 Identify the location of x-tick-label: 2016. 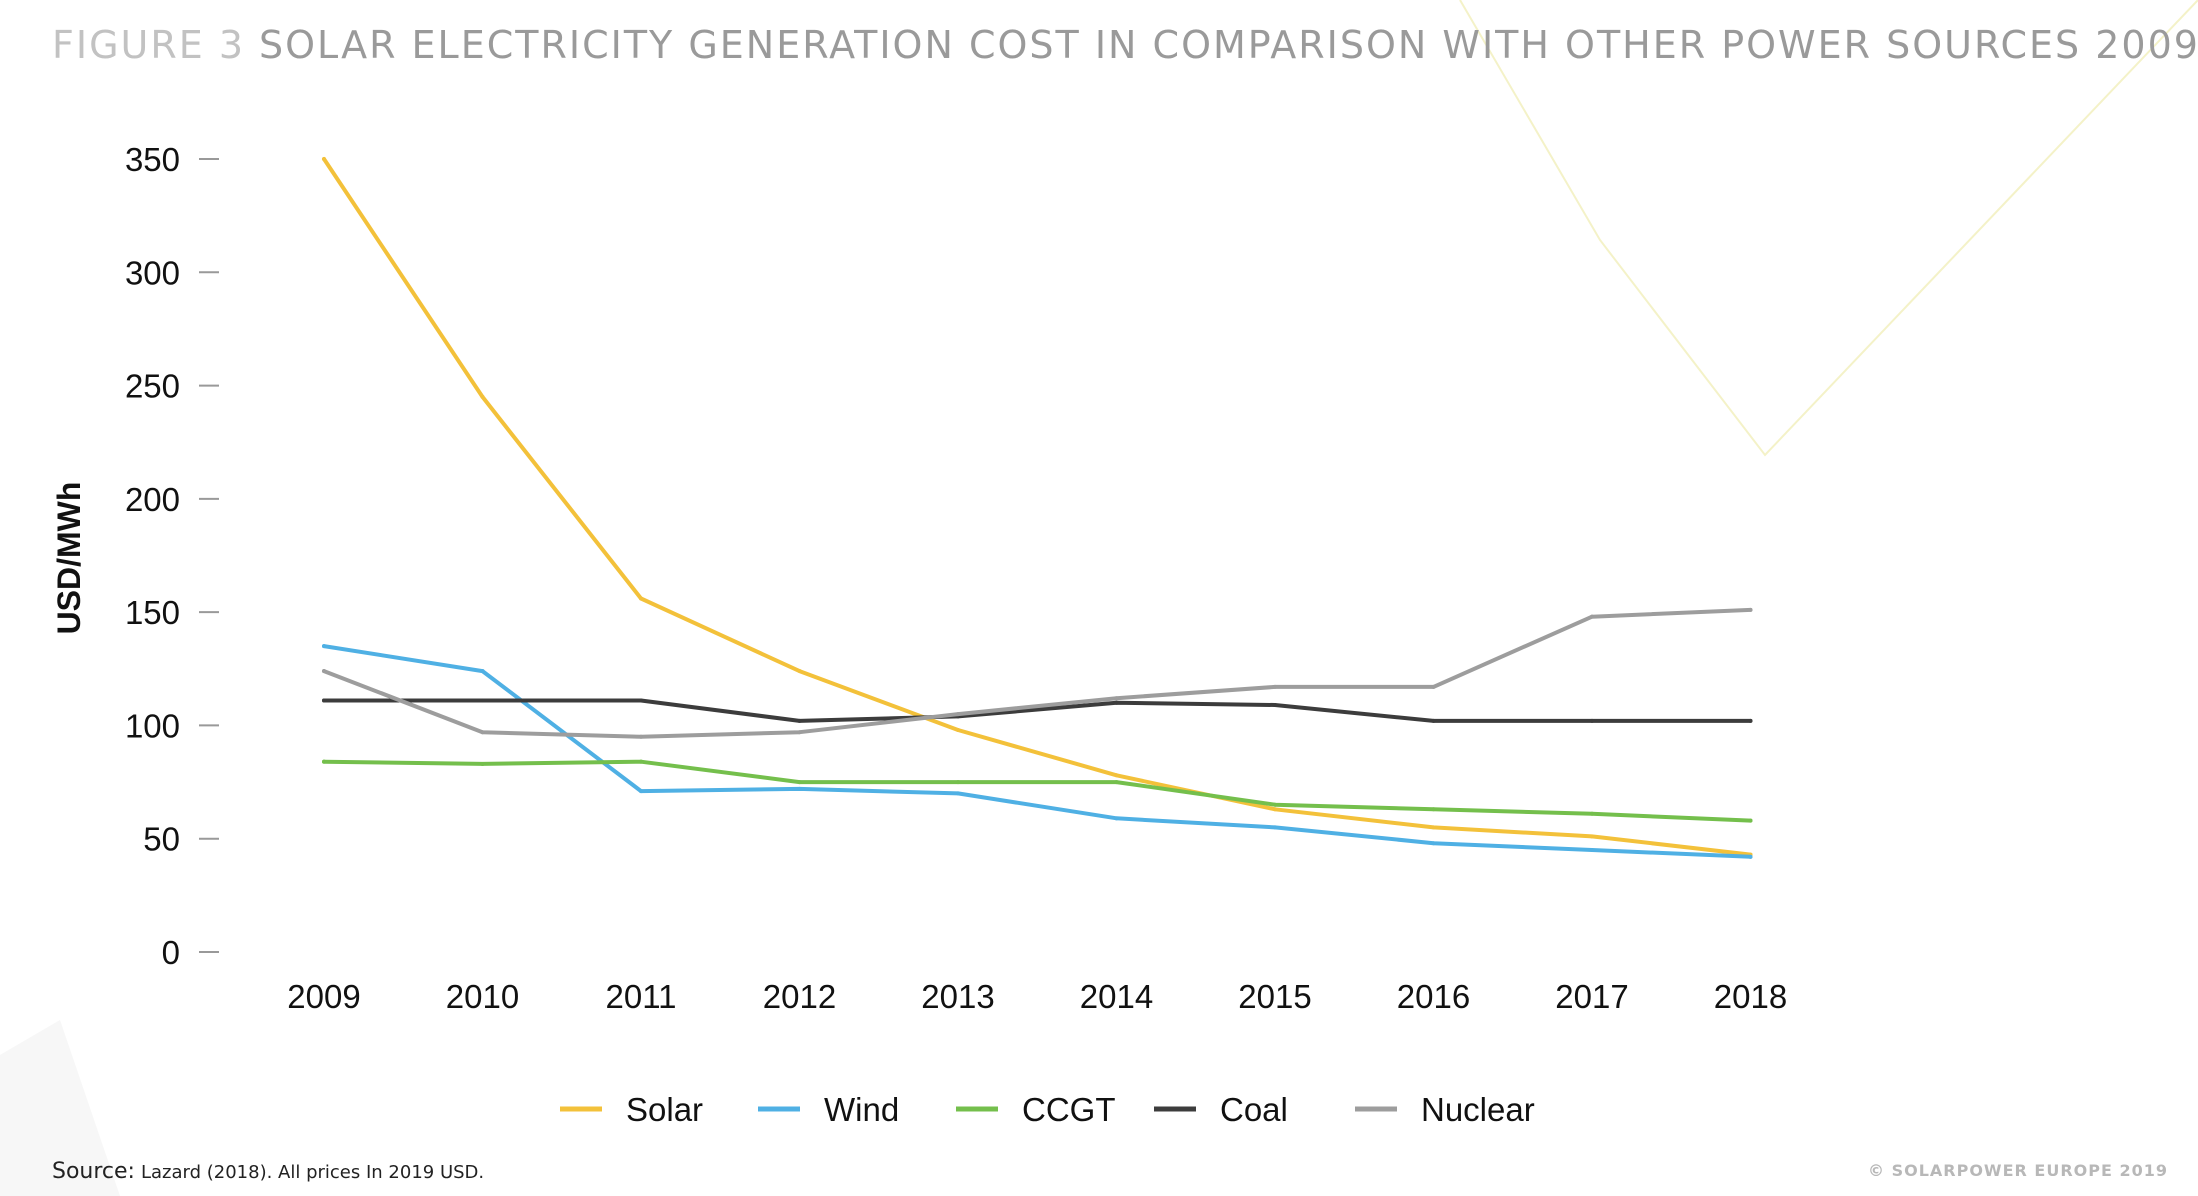
(1433, 996).